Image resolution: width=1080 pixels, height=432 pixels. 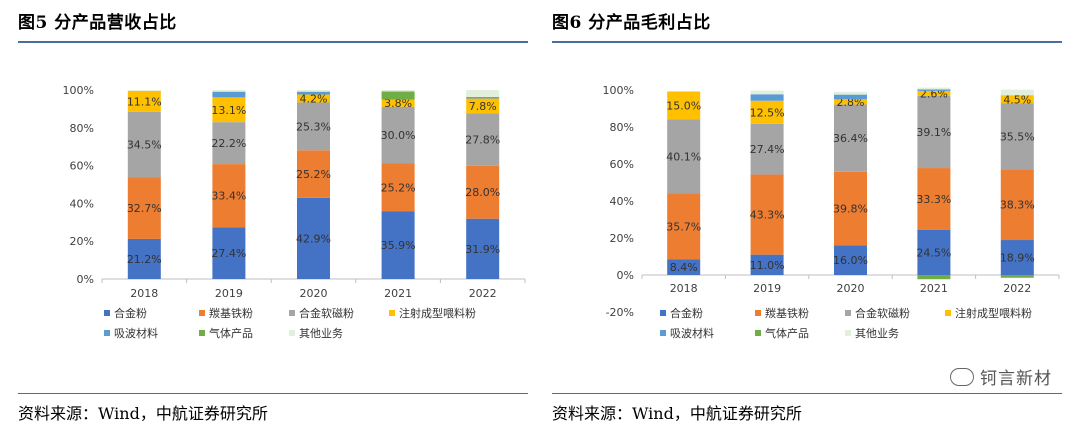 I want to click on data-label: 32.7%, so click(x=144, y=208).